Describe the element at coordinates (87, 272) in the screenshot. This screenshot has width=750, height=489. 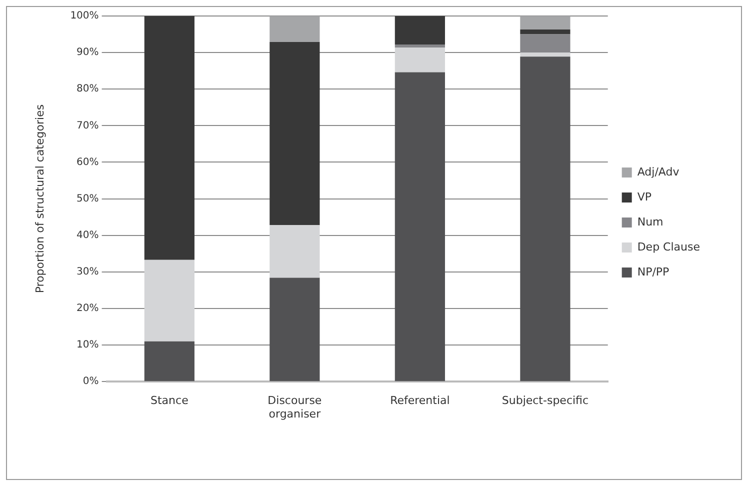
I see `y-tick-label: 30%` at that location.